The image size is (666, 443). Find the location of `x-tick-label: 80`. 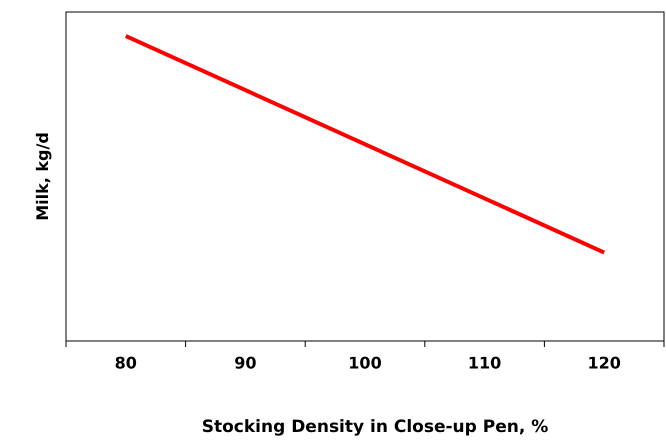

x-tick-label: 80 is located at coordinates (125, 362).